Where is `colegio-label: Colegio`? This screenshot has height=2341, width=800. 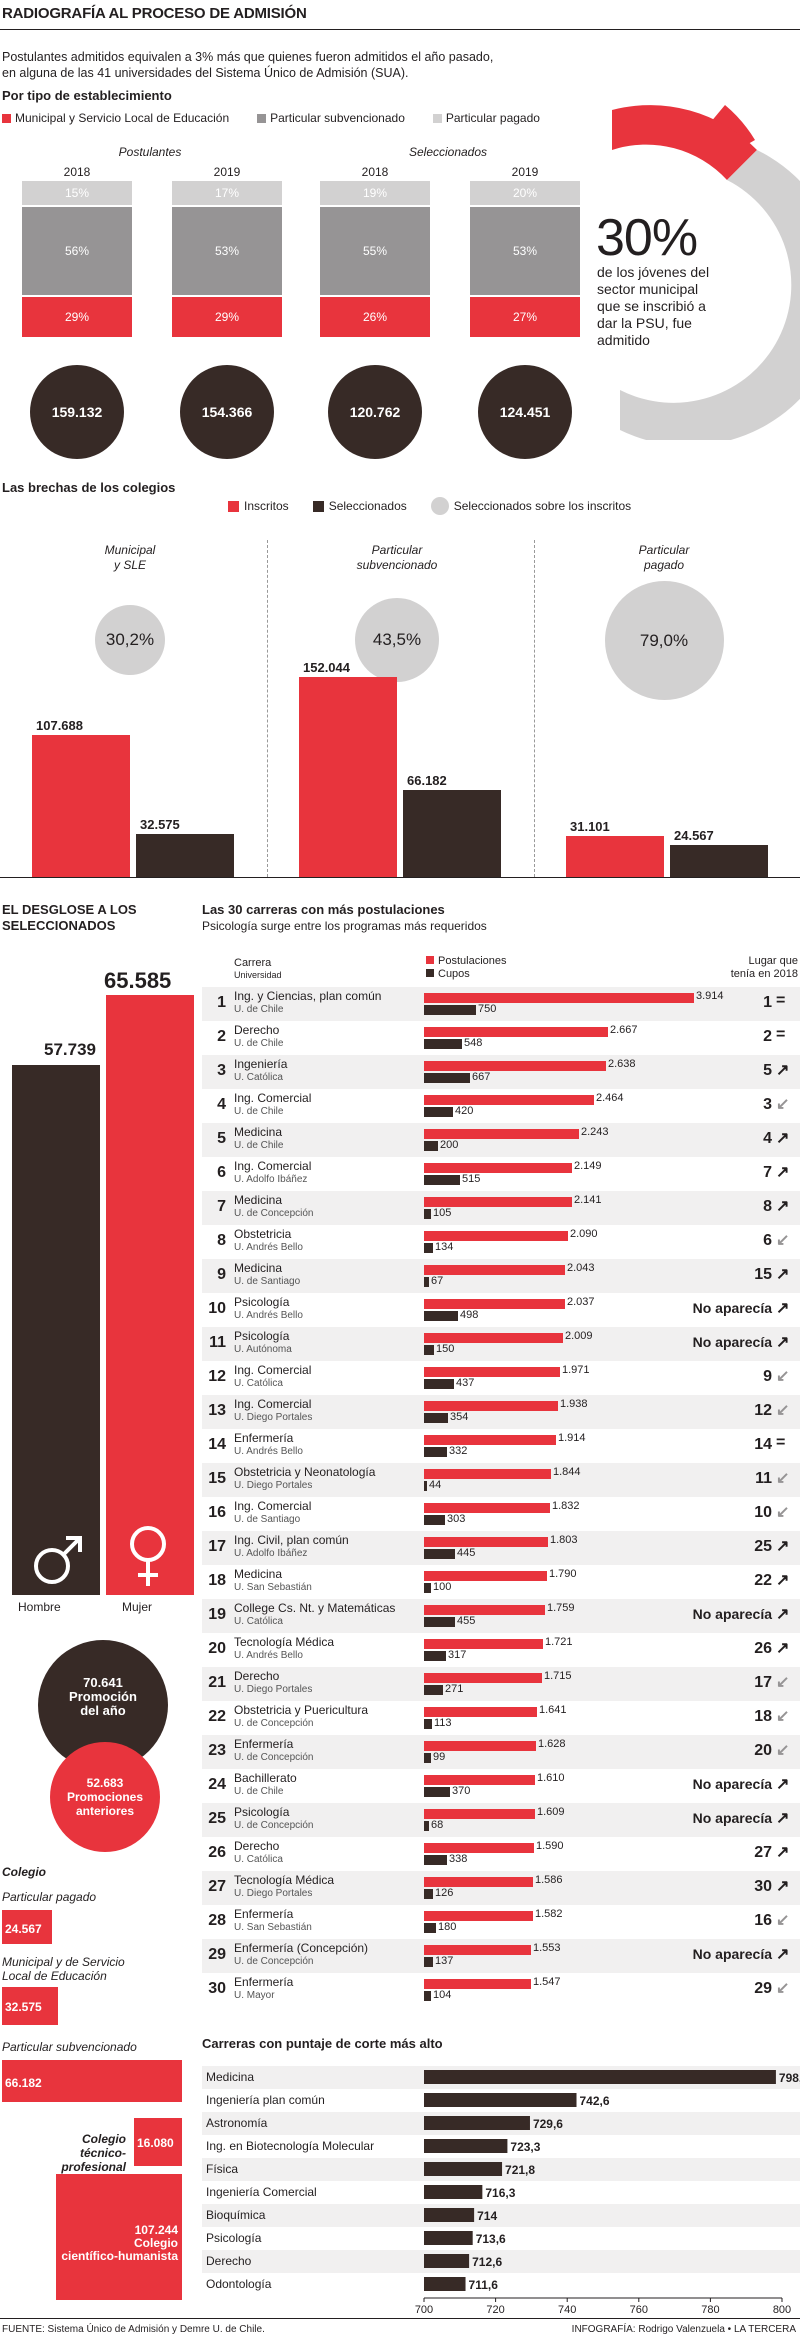 colegio-label: Colegio is located at coordinates (24, 1872).